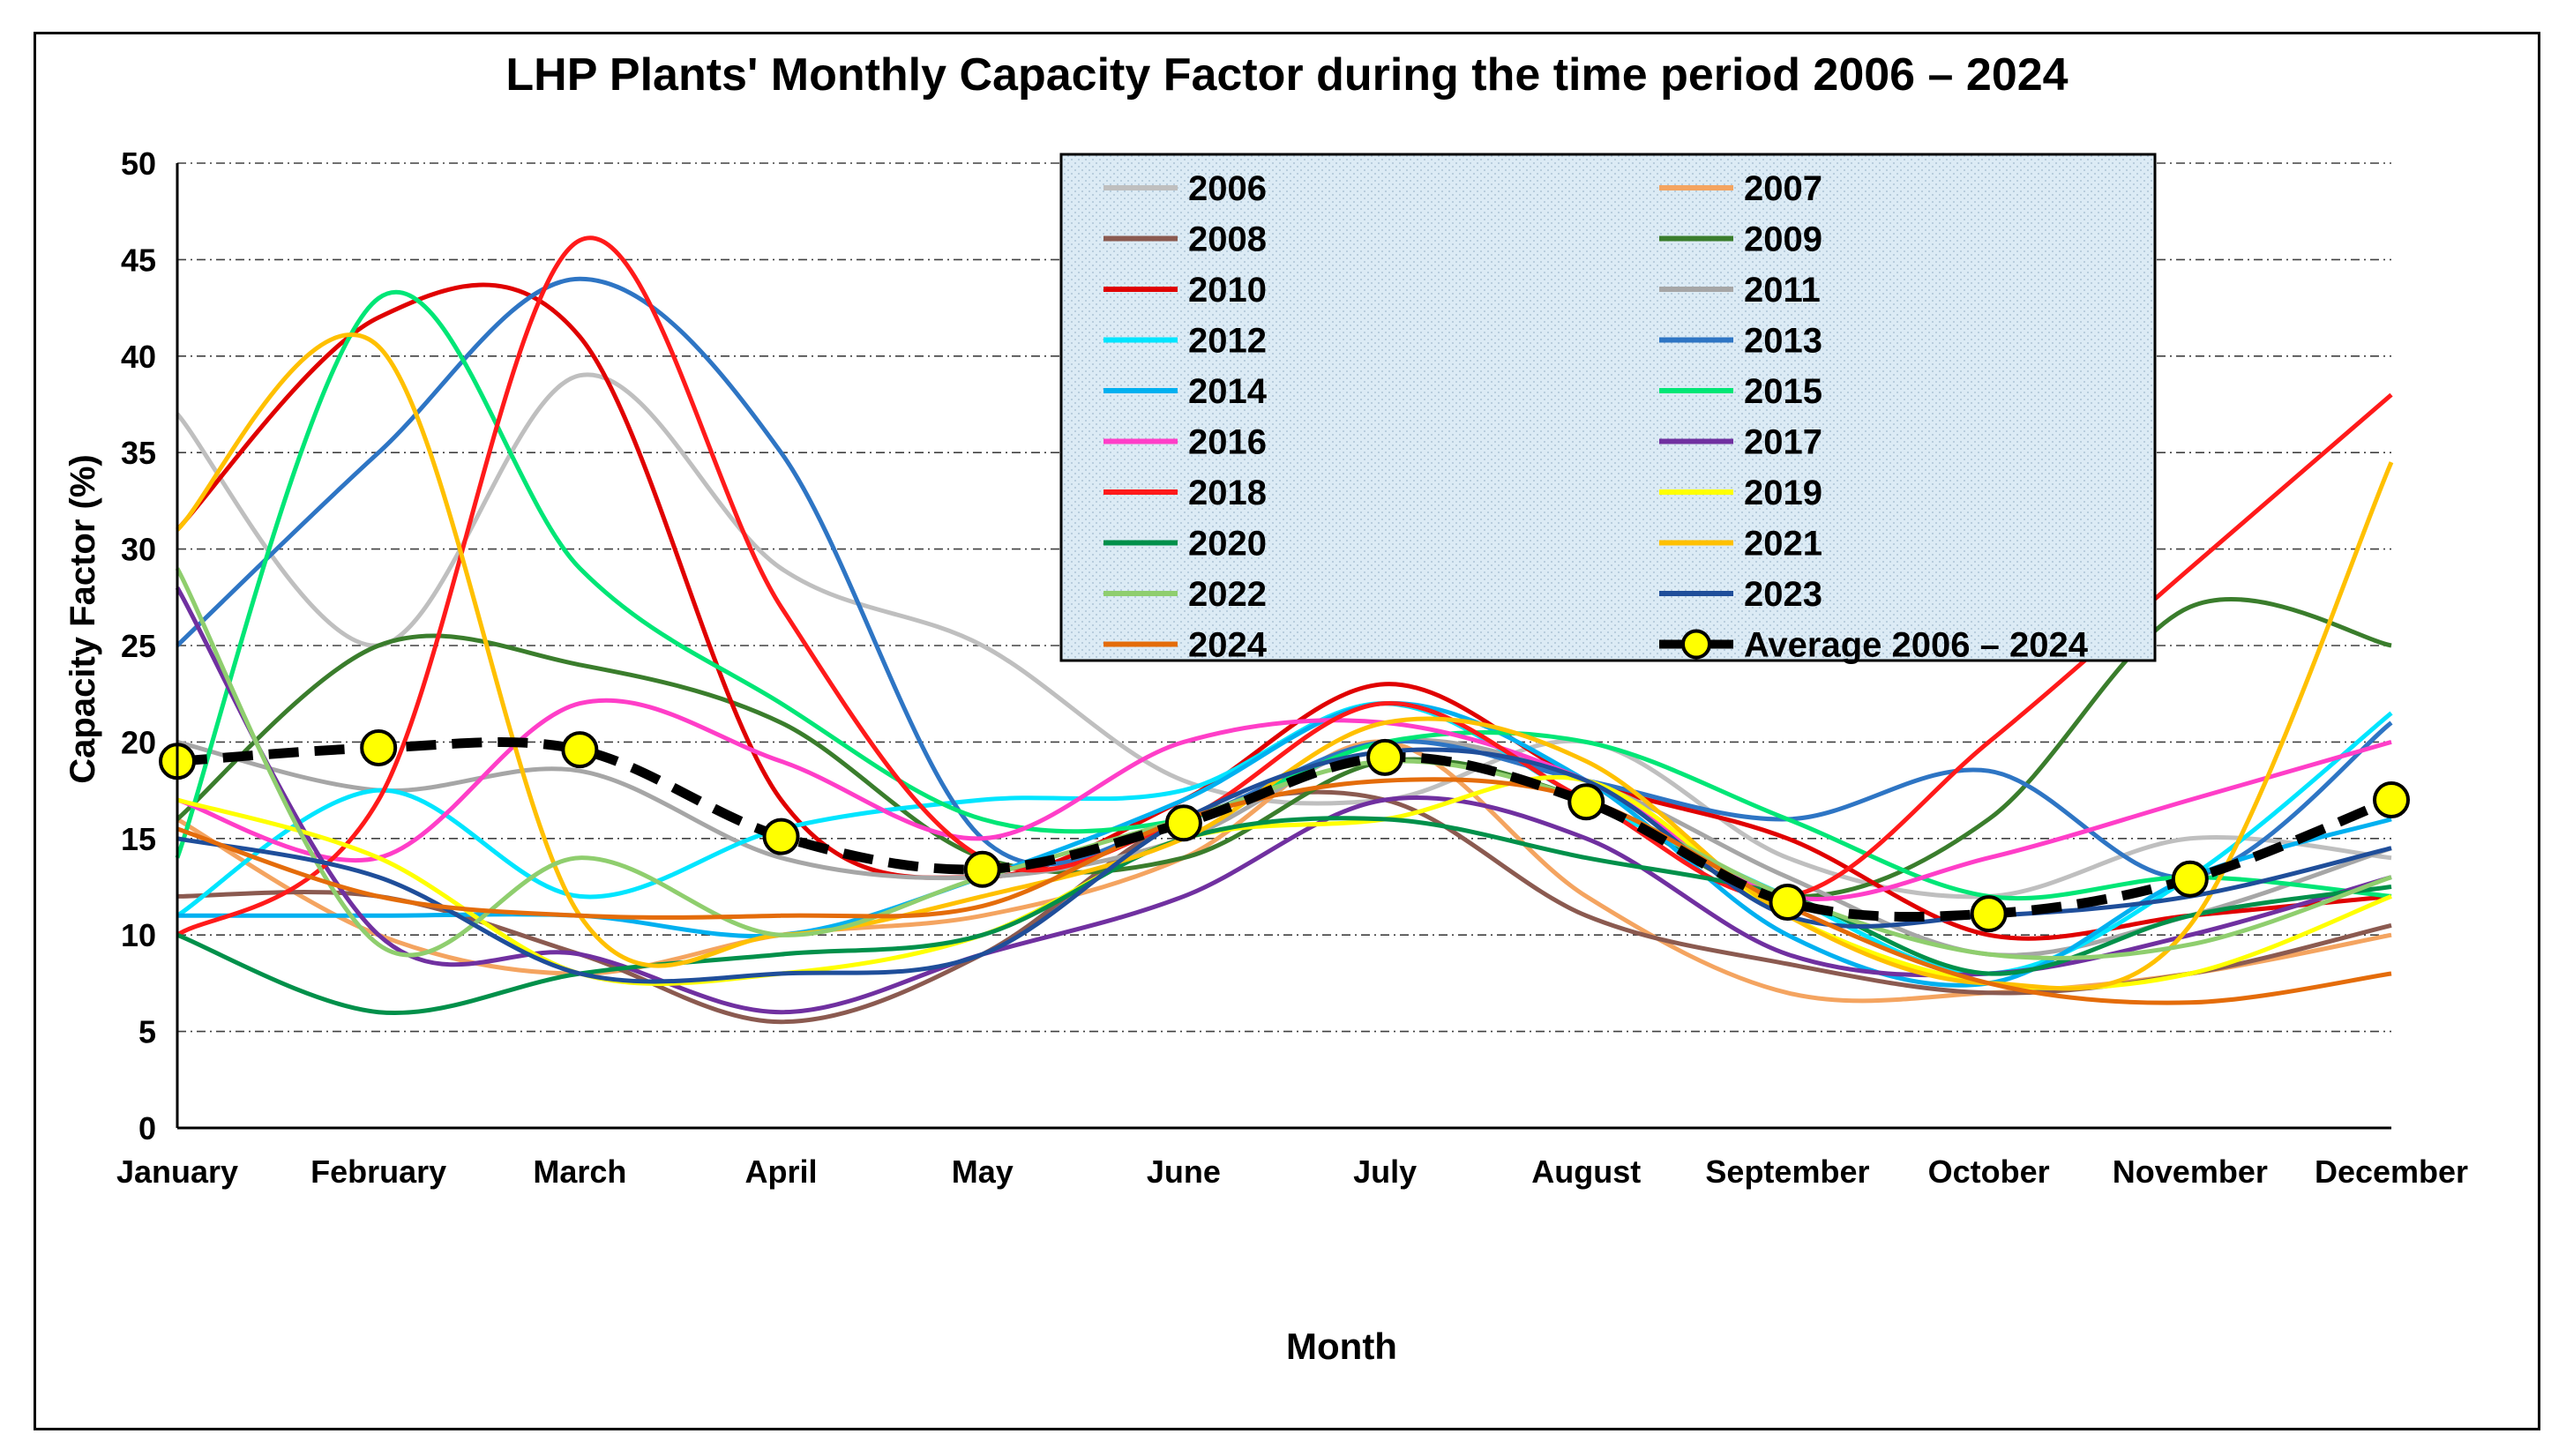  Describe the element at coordinates (1916, 645) in the screenshot. I see `legend-label-average-2006-2024: Average 2006 – 2024` at that location.